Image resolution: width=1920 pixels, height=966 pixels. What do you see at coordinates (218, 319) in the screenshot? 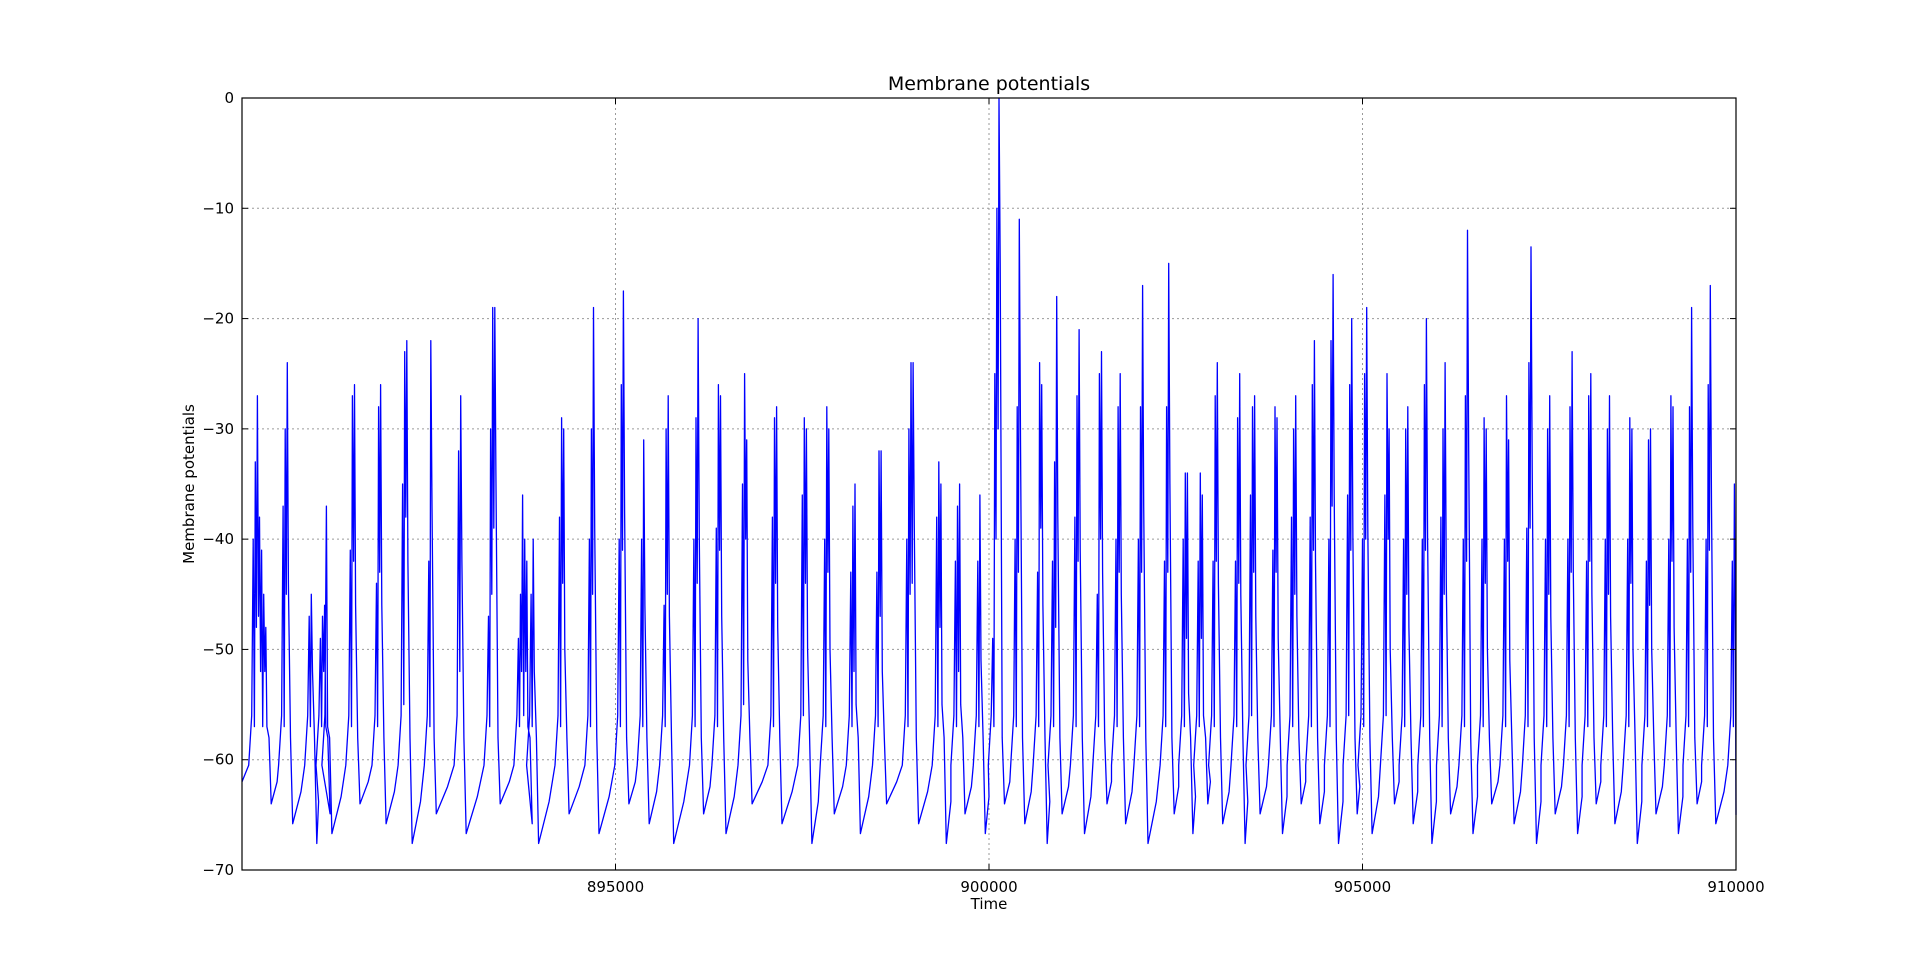
I see `y-tick-label: −20` at bounding box center [218, 319].